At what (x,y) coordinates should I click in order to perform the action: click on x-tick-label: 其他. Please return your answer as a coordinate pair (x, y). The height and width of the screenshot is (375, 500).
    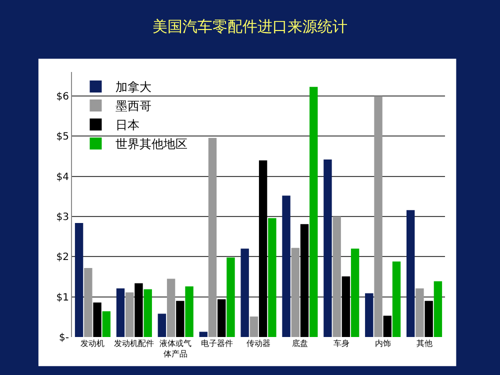
    Looking at the image, I should click on (424, 343).